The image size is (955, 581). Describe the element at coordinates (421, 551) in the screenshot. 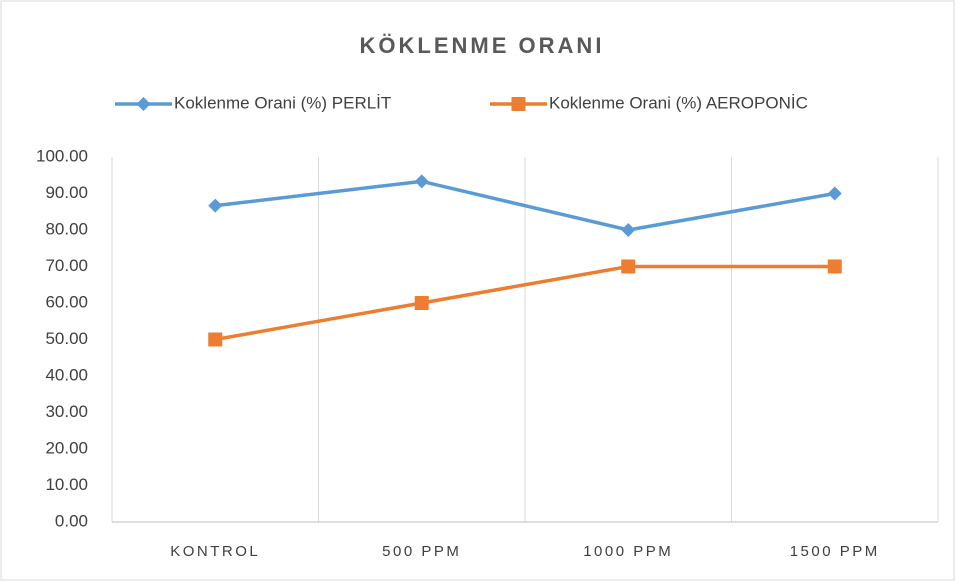

I see `x-tick-label: 500 PPM` at that location.